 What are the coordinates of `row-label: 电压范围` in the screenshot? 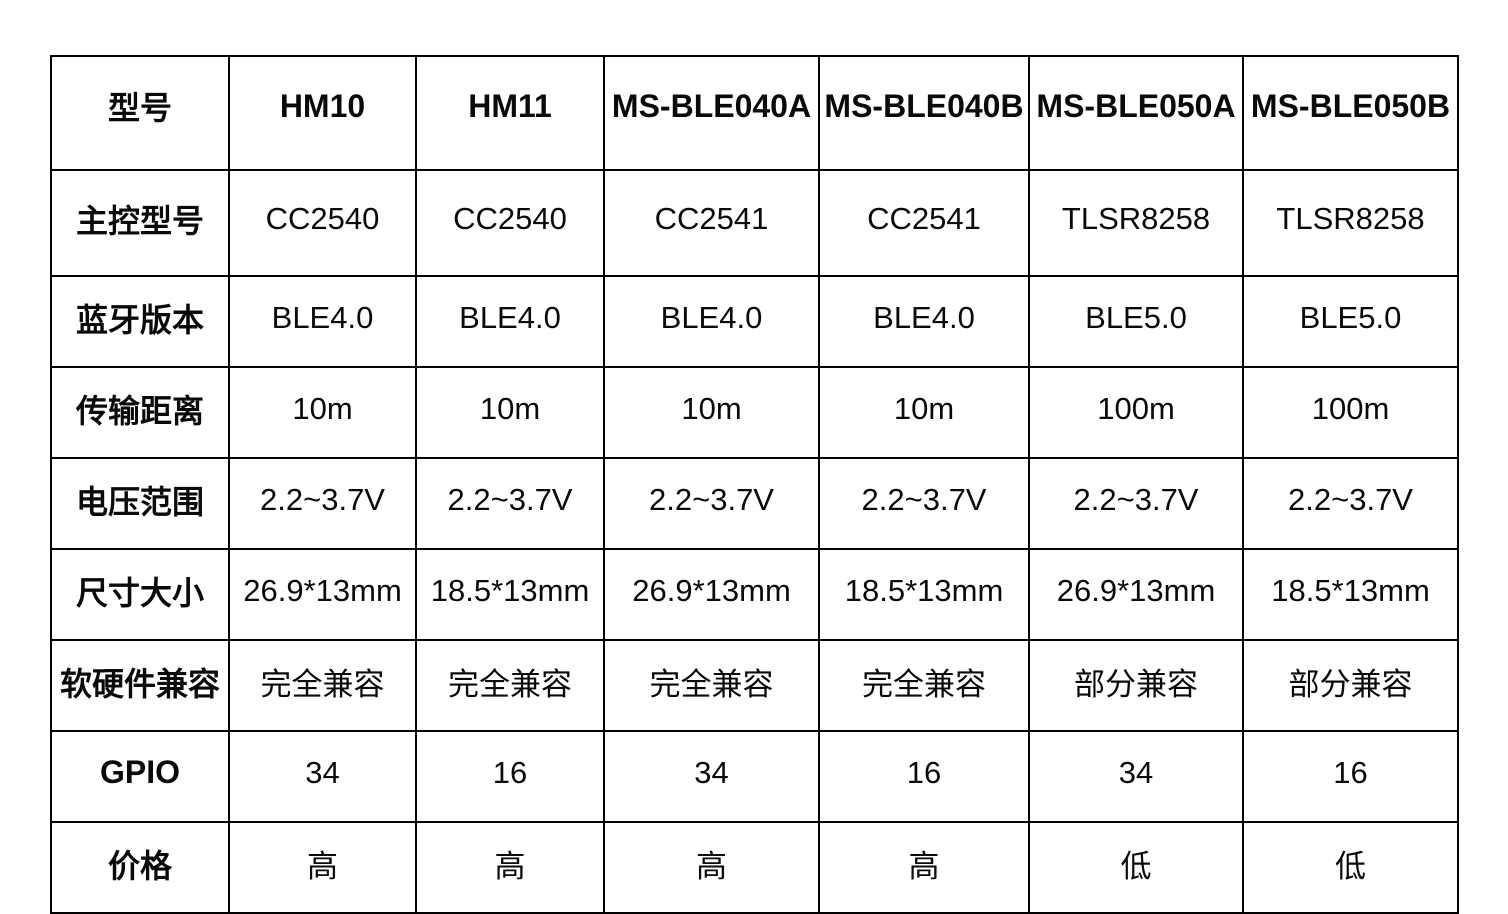 It's located at (140, 503).